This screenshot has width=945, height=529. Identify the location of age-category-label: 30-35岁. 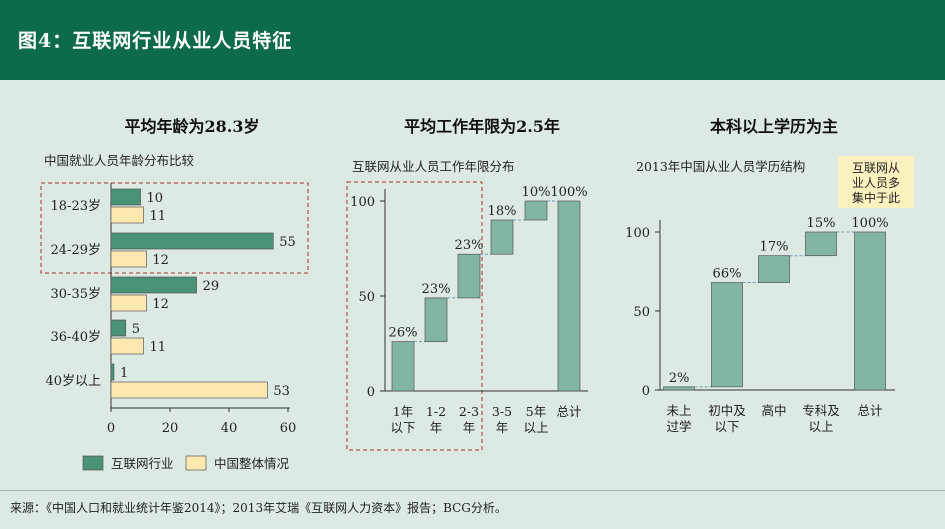
(76, 294).